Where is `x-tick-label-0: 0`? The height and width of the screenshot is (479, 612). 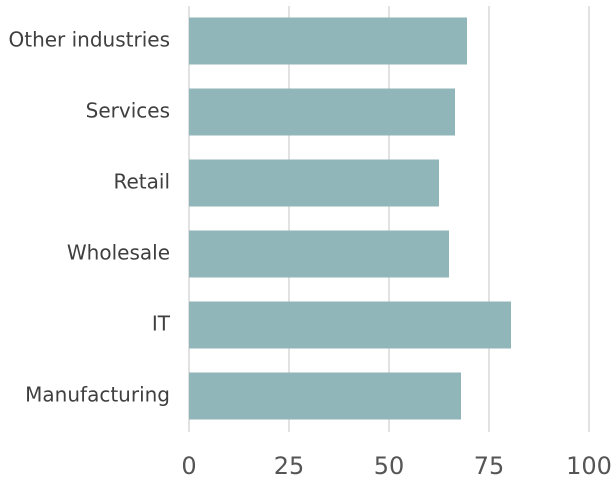
x-tick-label-0: 0 is located at coordinates (188, 465).